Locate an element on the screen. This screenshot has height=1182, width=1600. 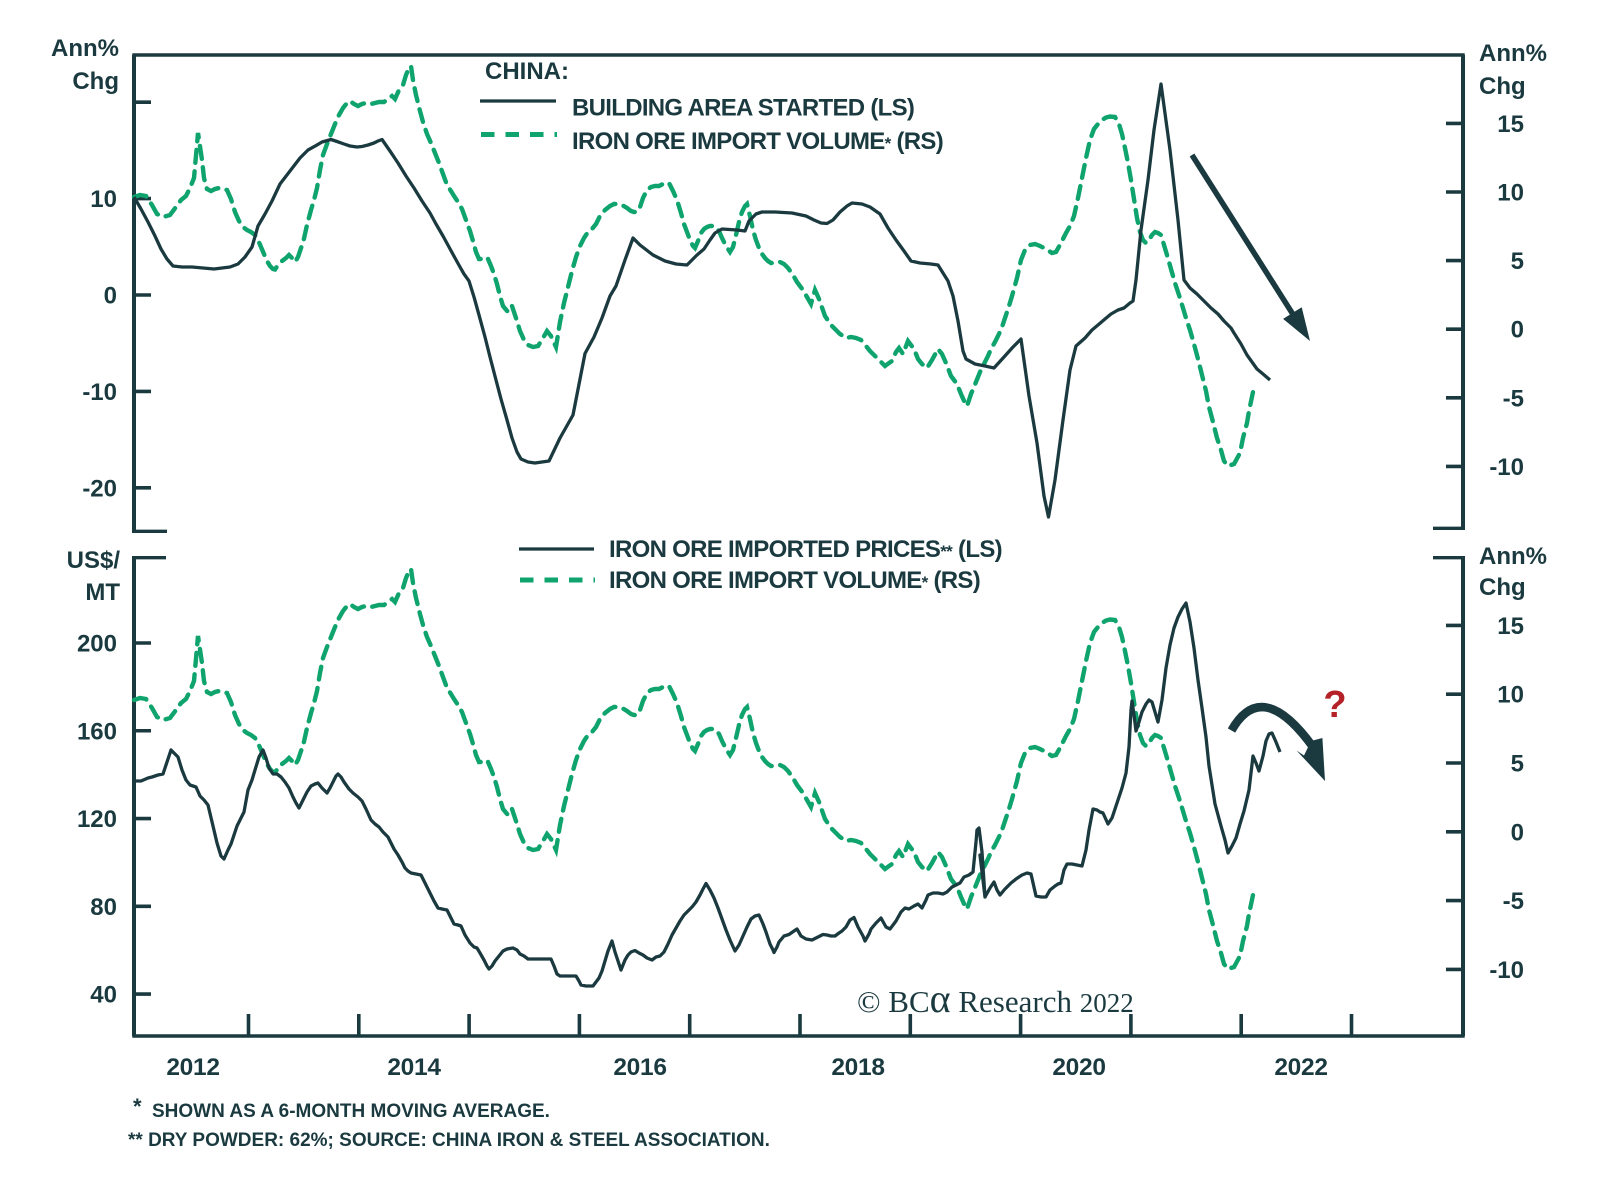
svg-text:IRON ORE IMPORTED PRICES** (LS: IRON ORE IMPORTED PRICES** (LS) is located at coordinates (805, 549).